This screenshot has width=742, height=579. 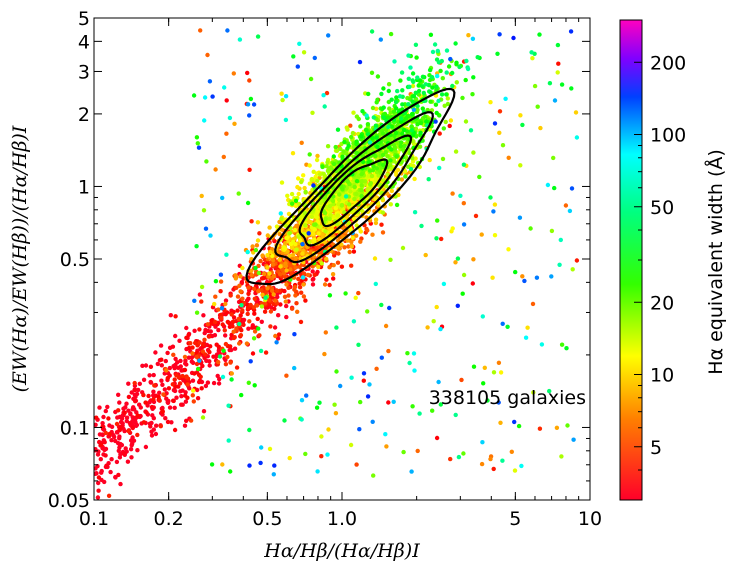 What do you see at coordinates (342, 519) in the screenshot?
I see `x-tick-label: 1.0` at bounding box center [342, 519].